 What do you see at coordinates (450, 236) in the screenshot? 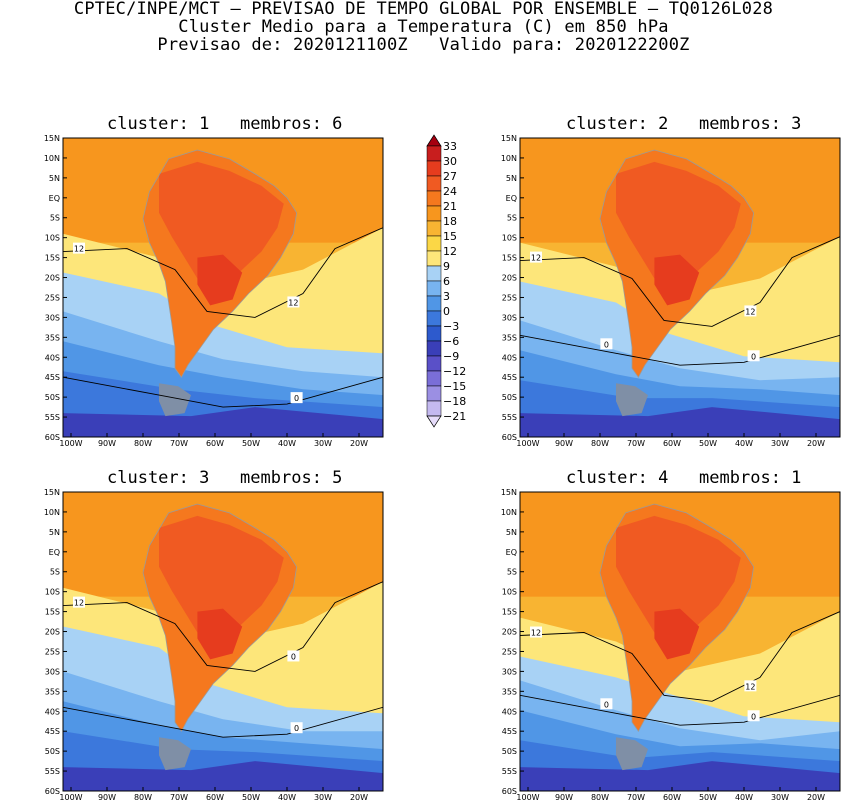
I see `colorbar-label: 15` at bounding box center [450, 236].